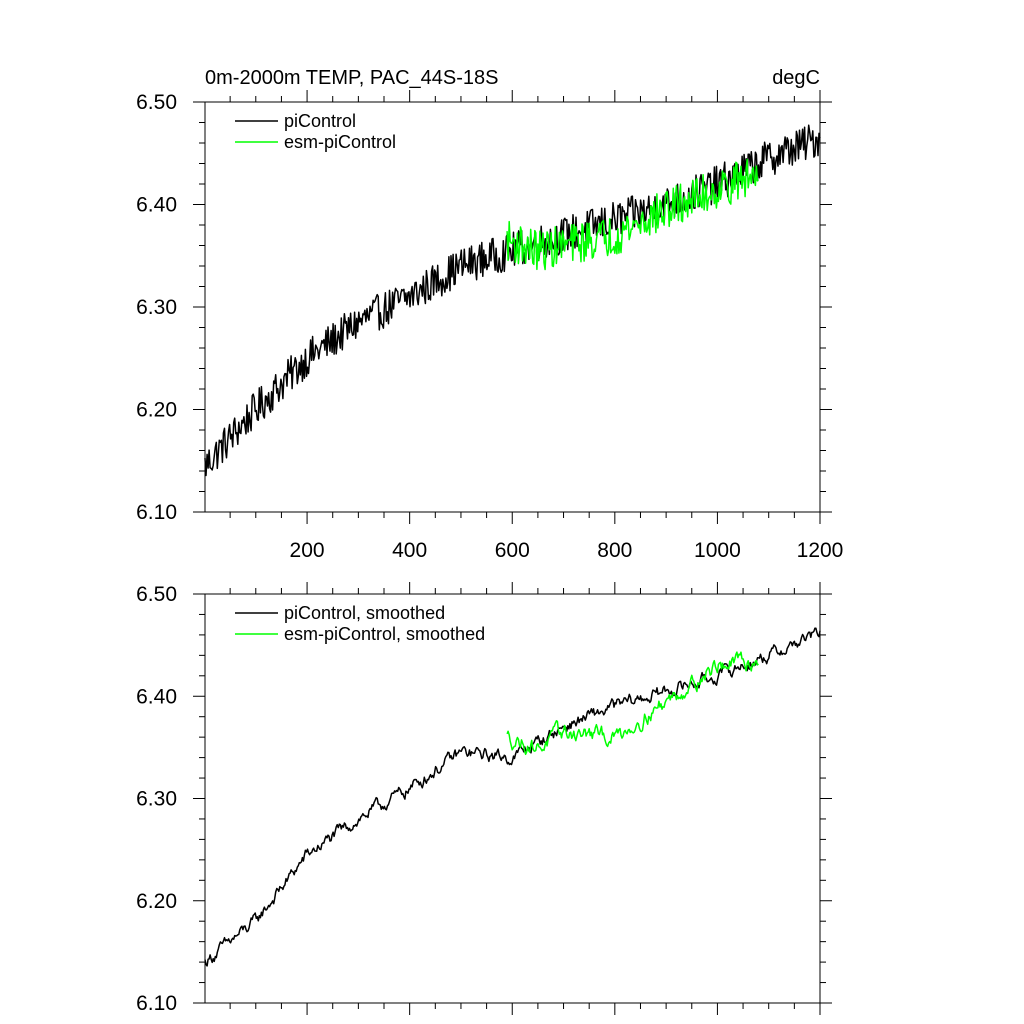 The image size is (1024, 1024). I want to click on legend-label: esm-piControl, smoothed, so click(384, 634).